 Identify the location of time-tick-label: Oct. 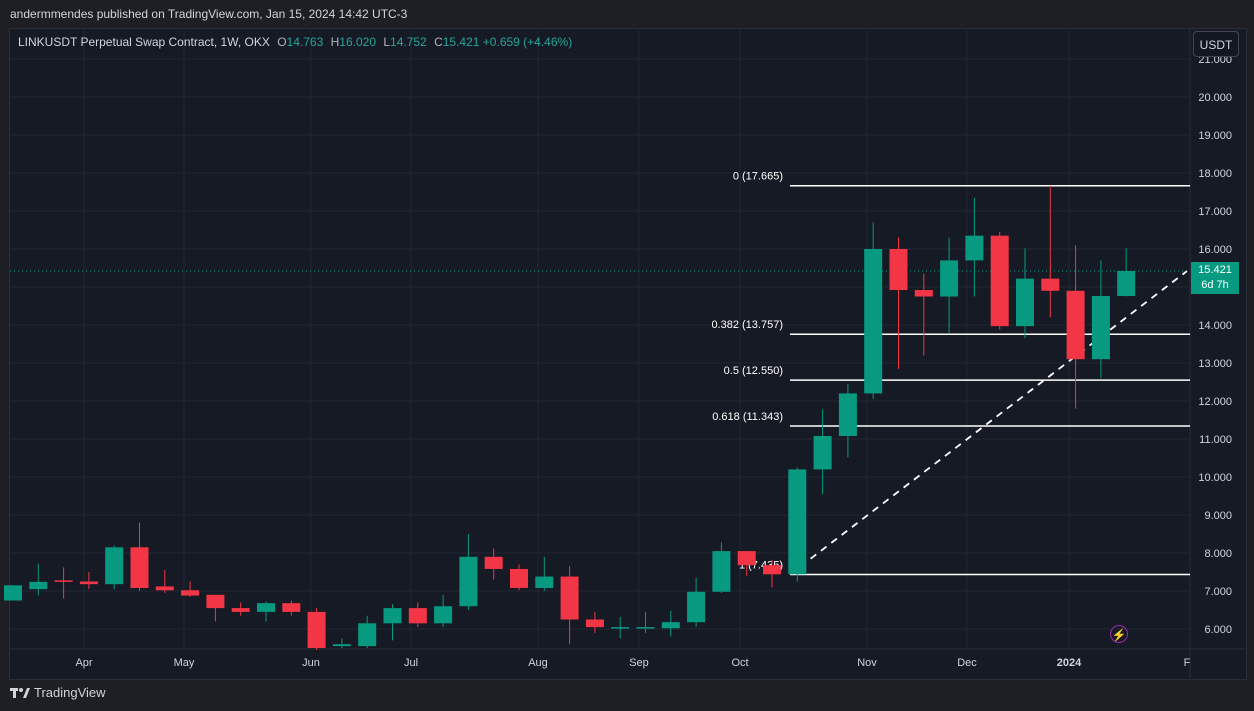
(739, 663).